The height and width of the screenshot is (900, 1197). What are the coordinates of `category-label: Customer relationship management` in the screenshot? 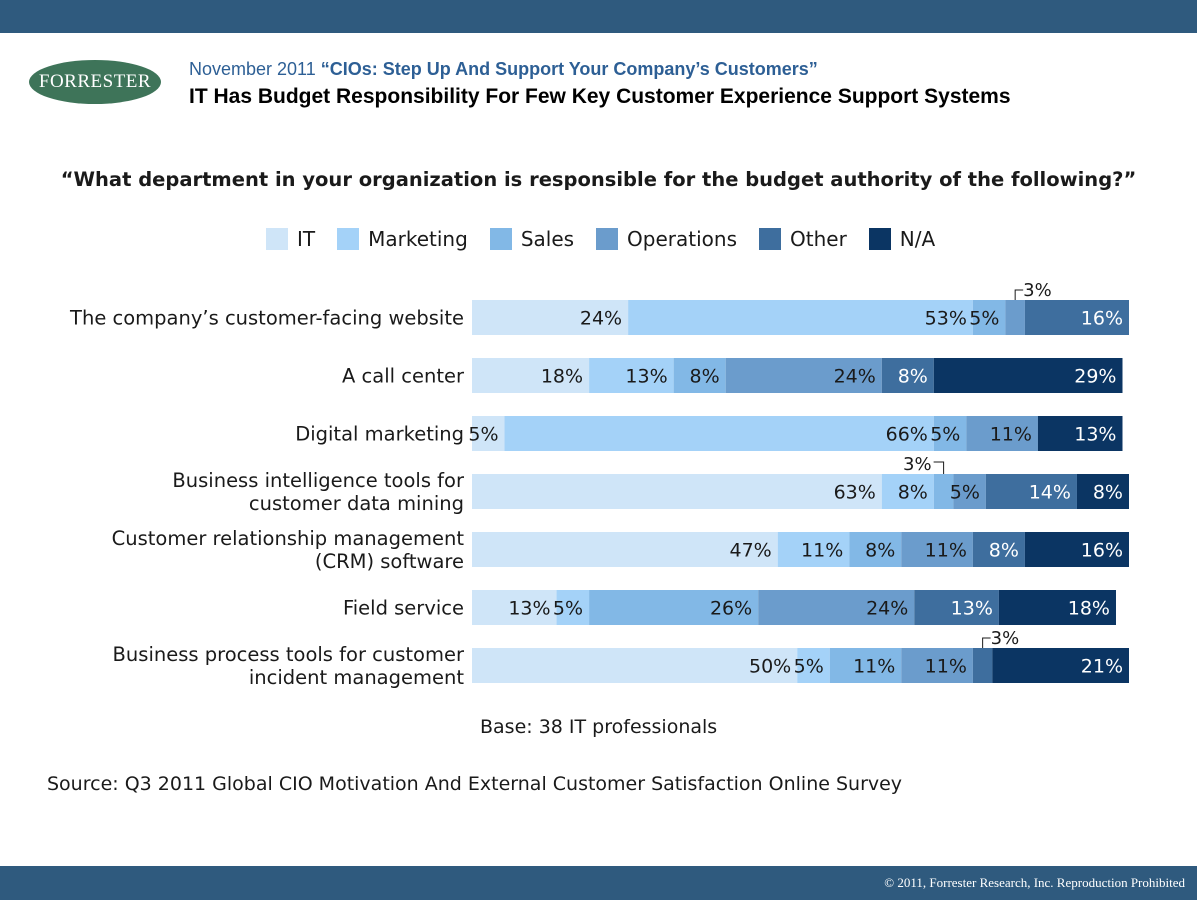 It's located at (288, 538).